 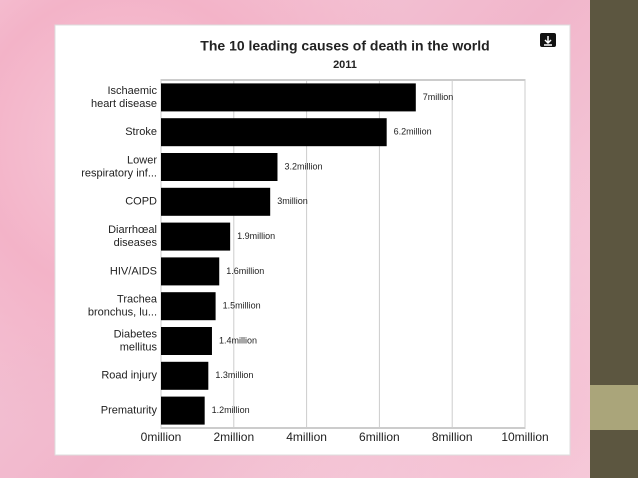 What do you see at coordinates (548, 40) in the screenshot?
I see `download-button` at bounding box center [548, 40].